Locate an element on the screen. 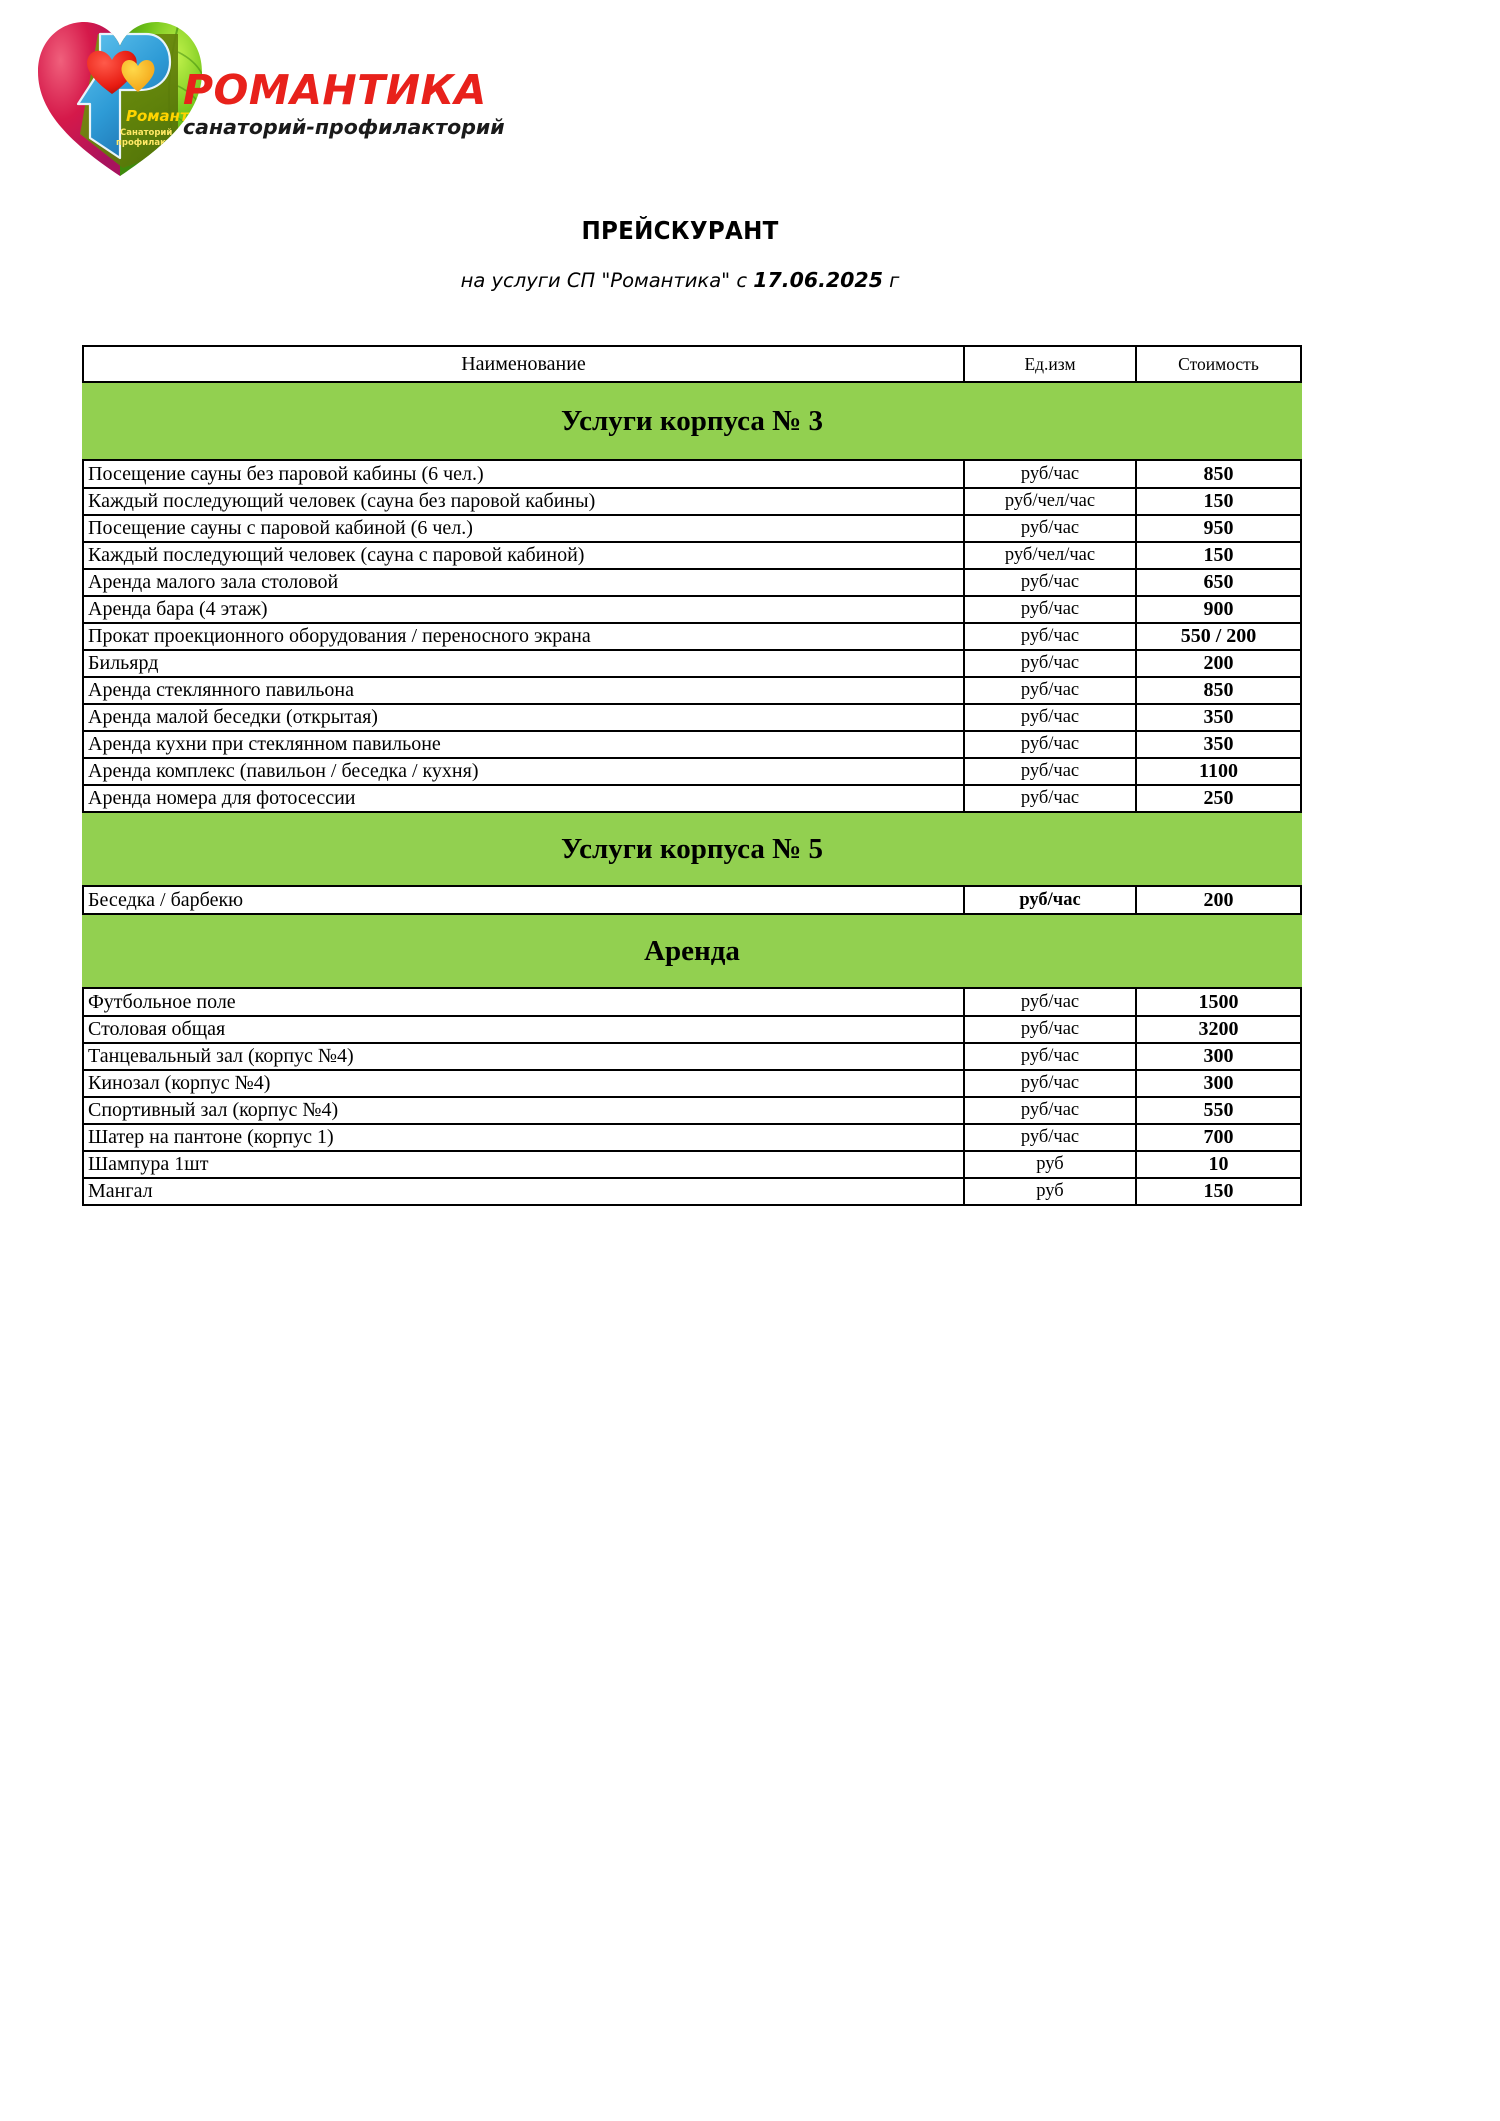 The image size is (1500, 2121). table-row: Столовая общая руб/час 3200 is located at coordinates (692, 1029).